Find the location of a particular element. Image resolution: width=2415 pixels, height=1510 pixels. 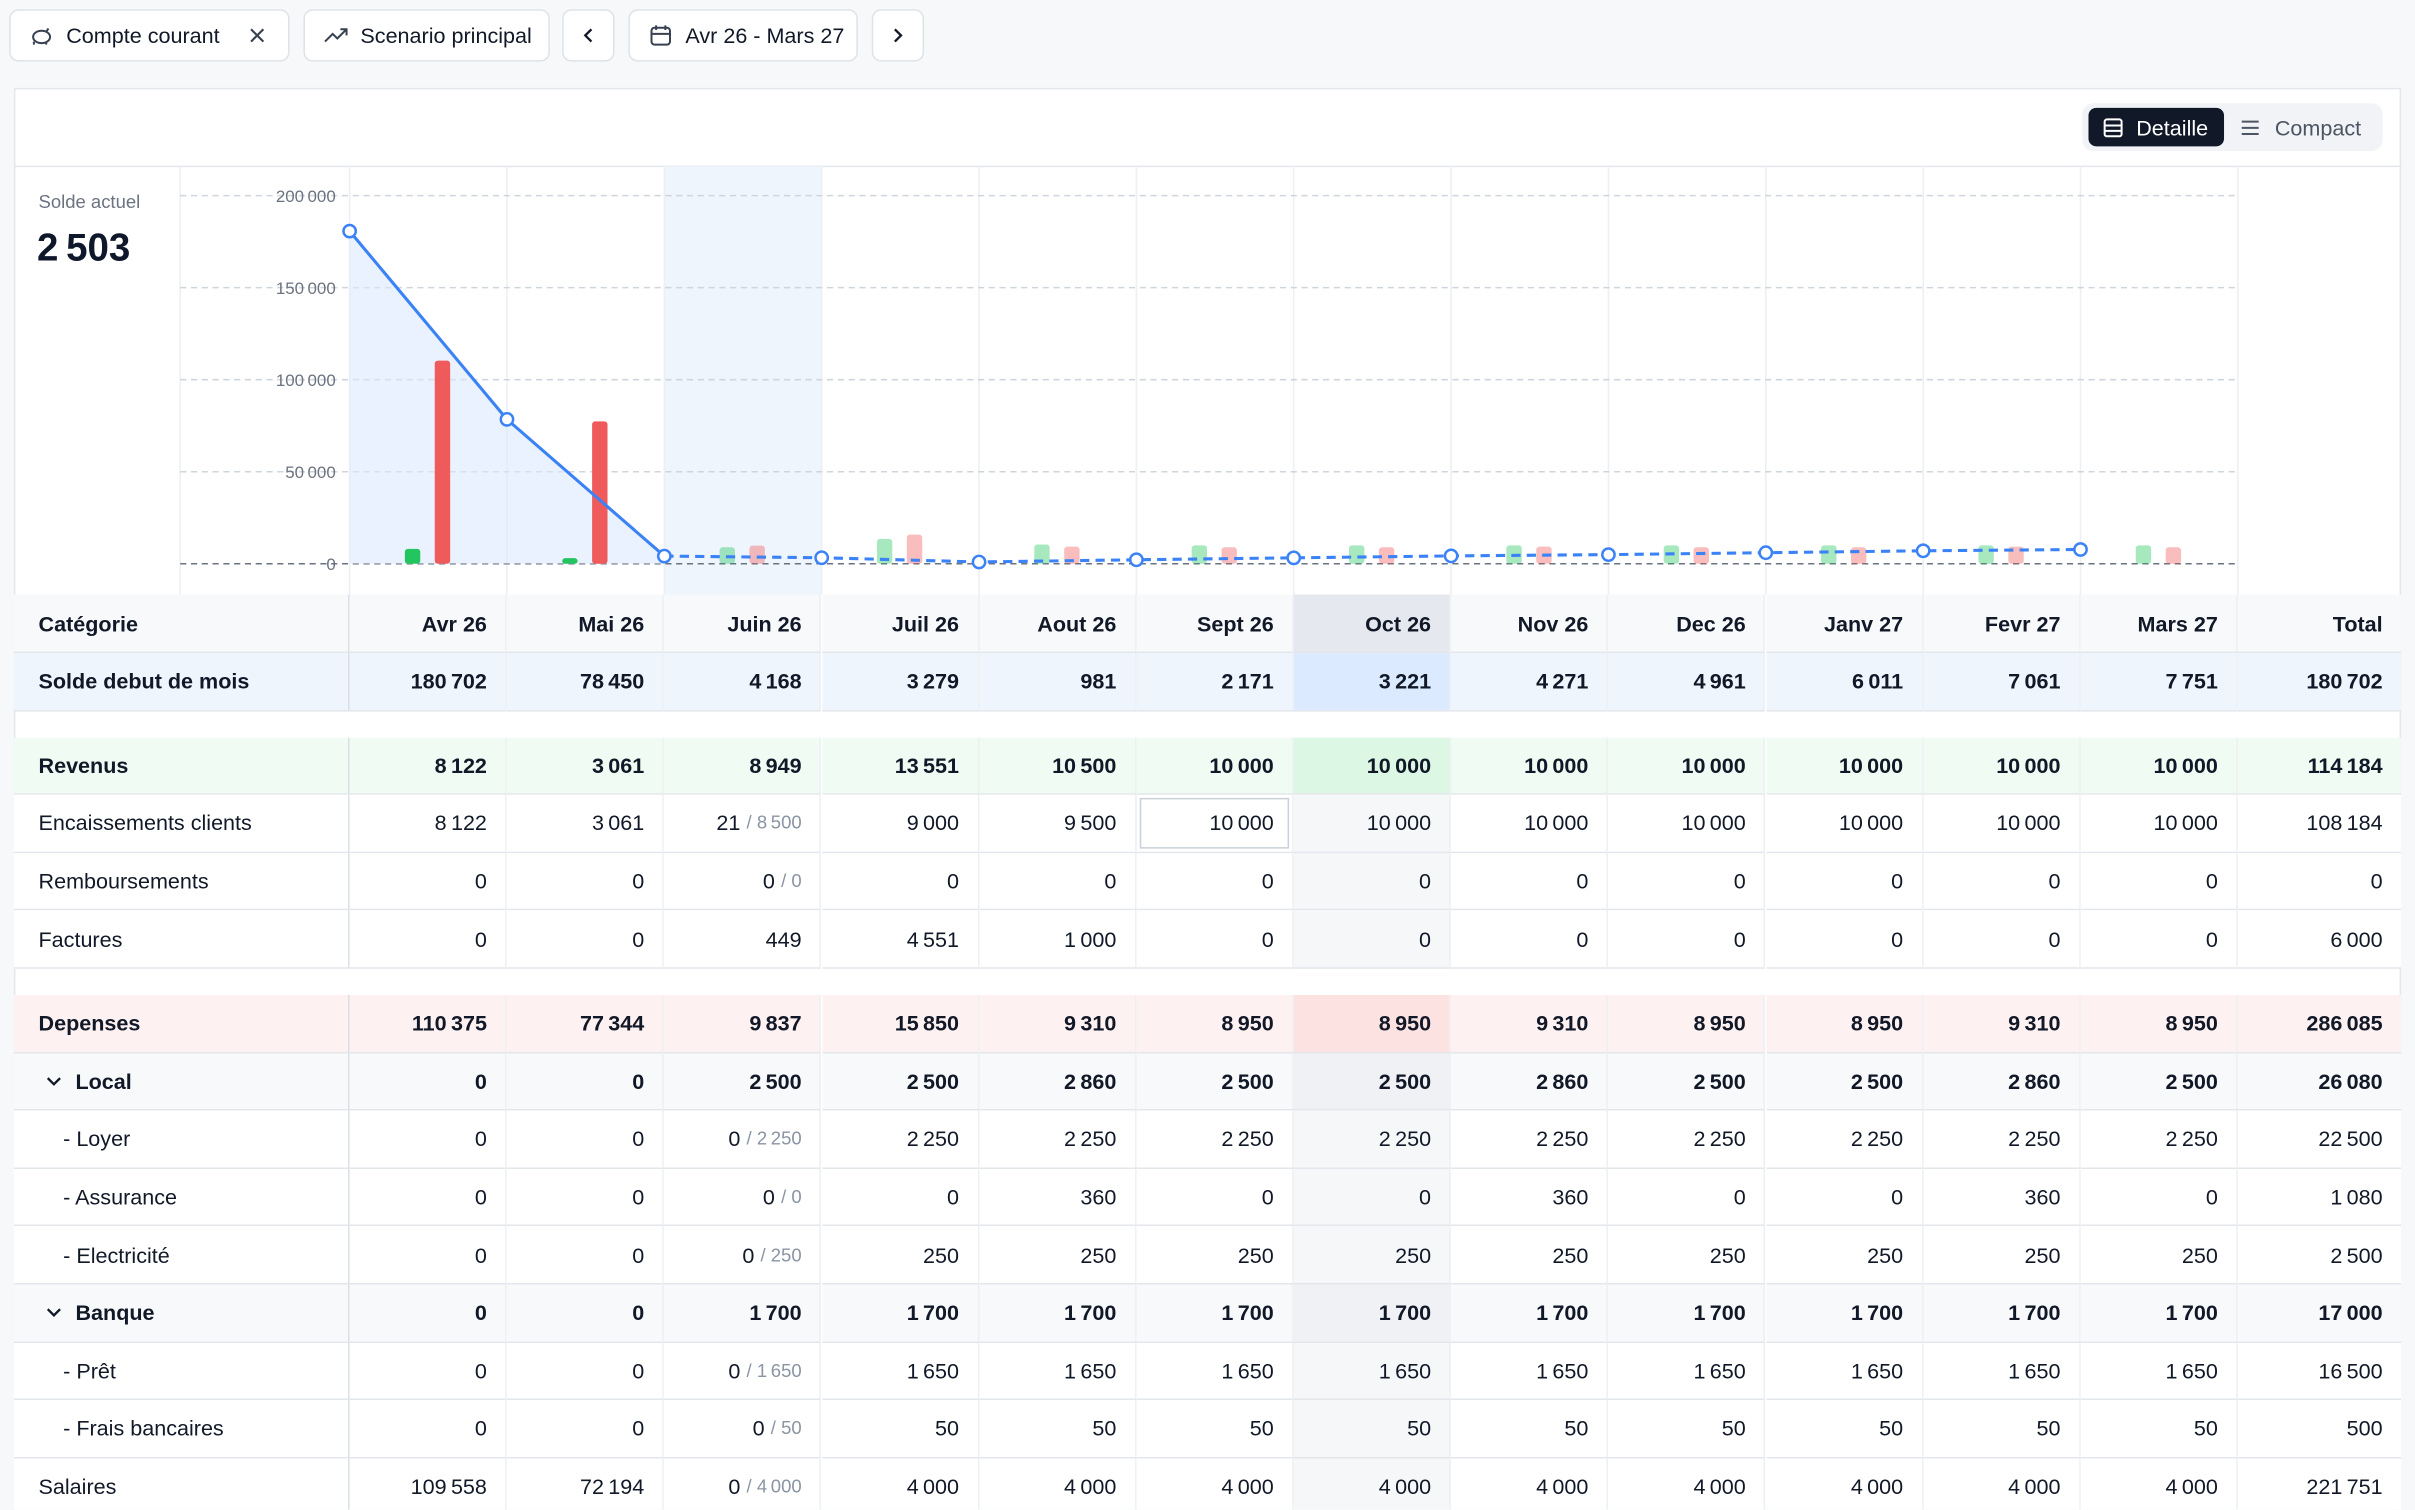

column-header: Nov 26 is located at coordinates (1553, 623).